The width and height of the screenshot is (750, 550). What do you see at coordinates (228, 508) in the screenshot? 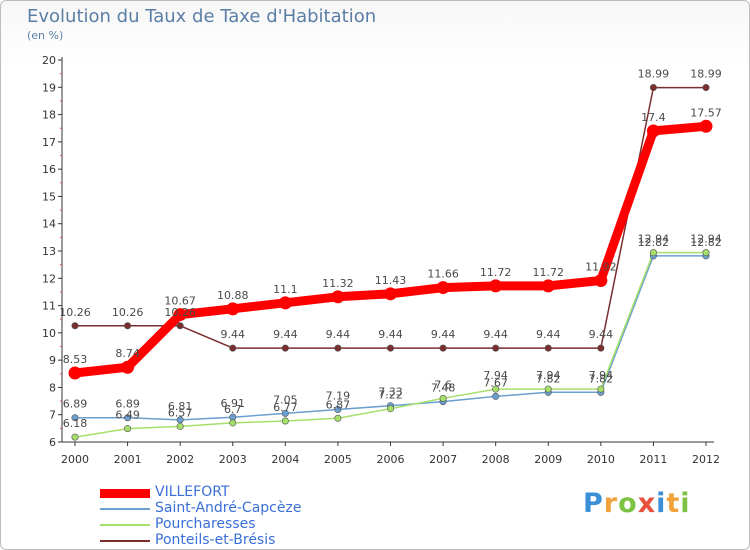
I see `legend-label: Saint-André-Capcèze` at bounding box center [228, 508].